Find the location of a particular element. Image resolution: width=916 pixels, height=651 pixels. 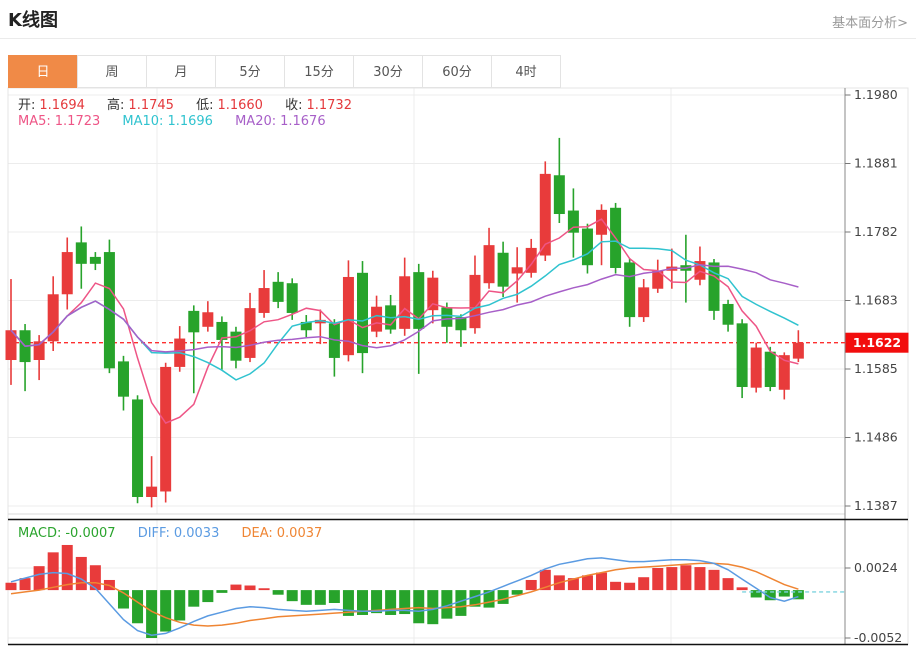

svg-text: 1.1980 is located at coordinates (876, 94).